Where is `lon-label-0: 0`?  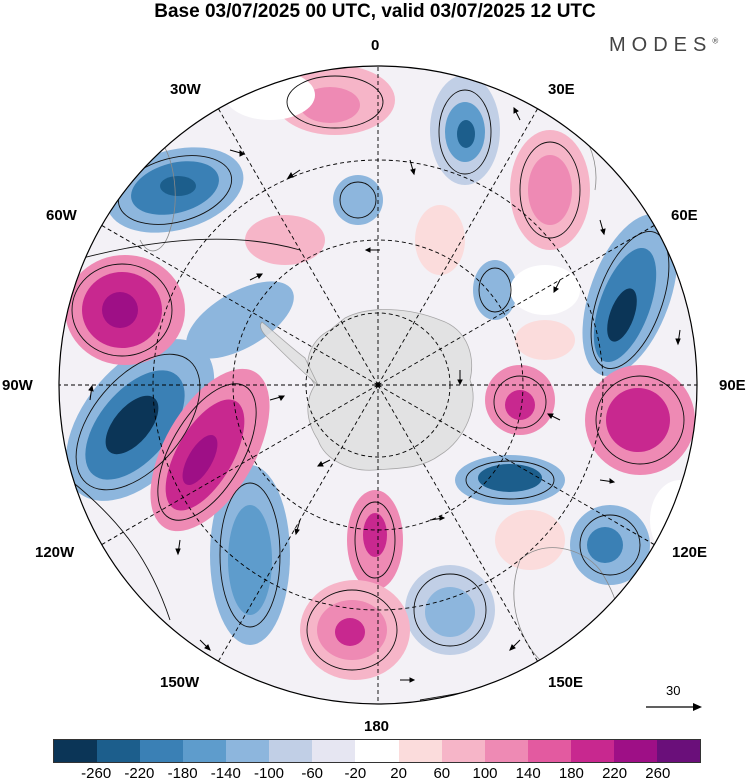
lon-label-0: 0 is located at coordinates (375, 45).